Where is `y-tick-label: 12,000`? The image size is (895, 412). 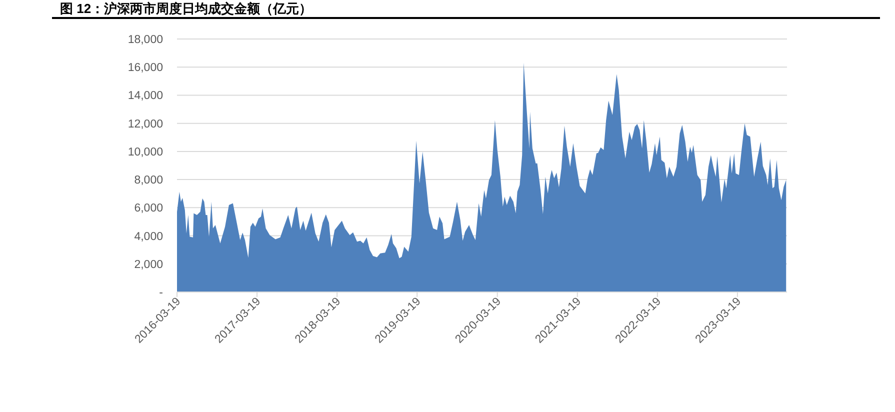
y-tick-label: 12,000 is located at coordinates (145, 124).